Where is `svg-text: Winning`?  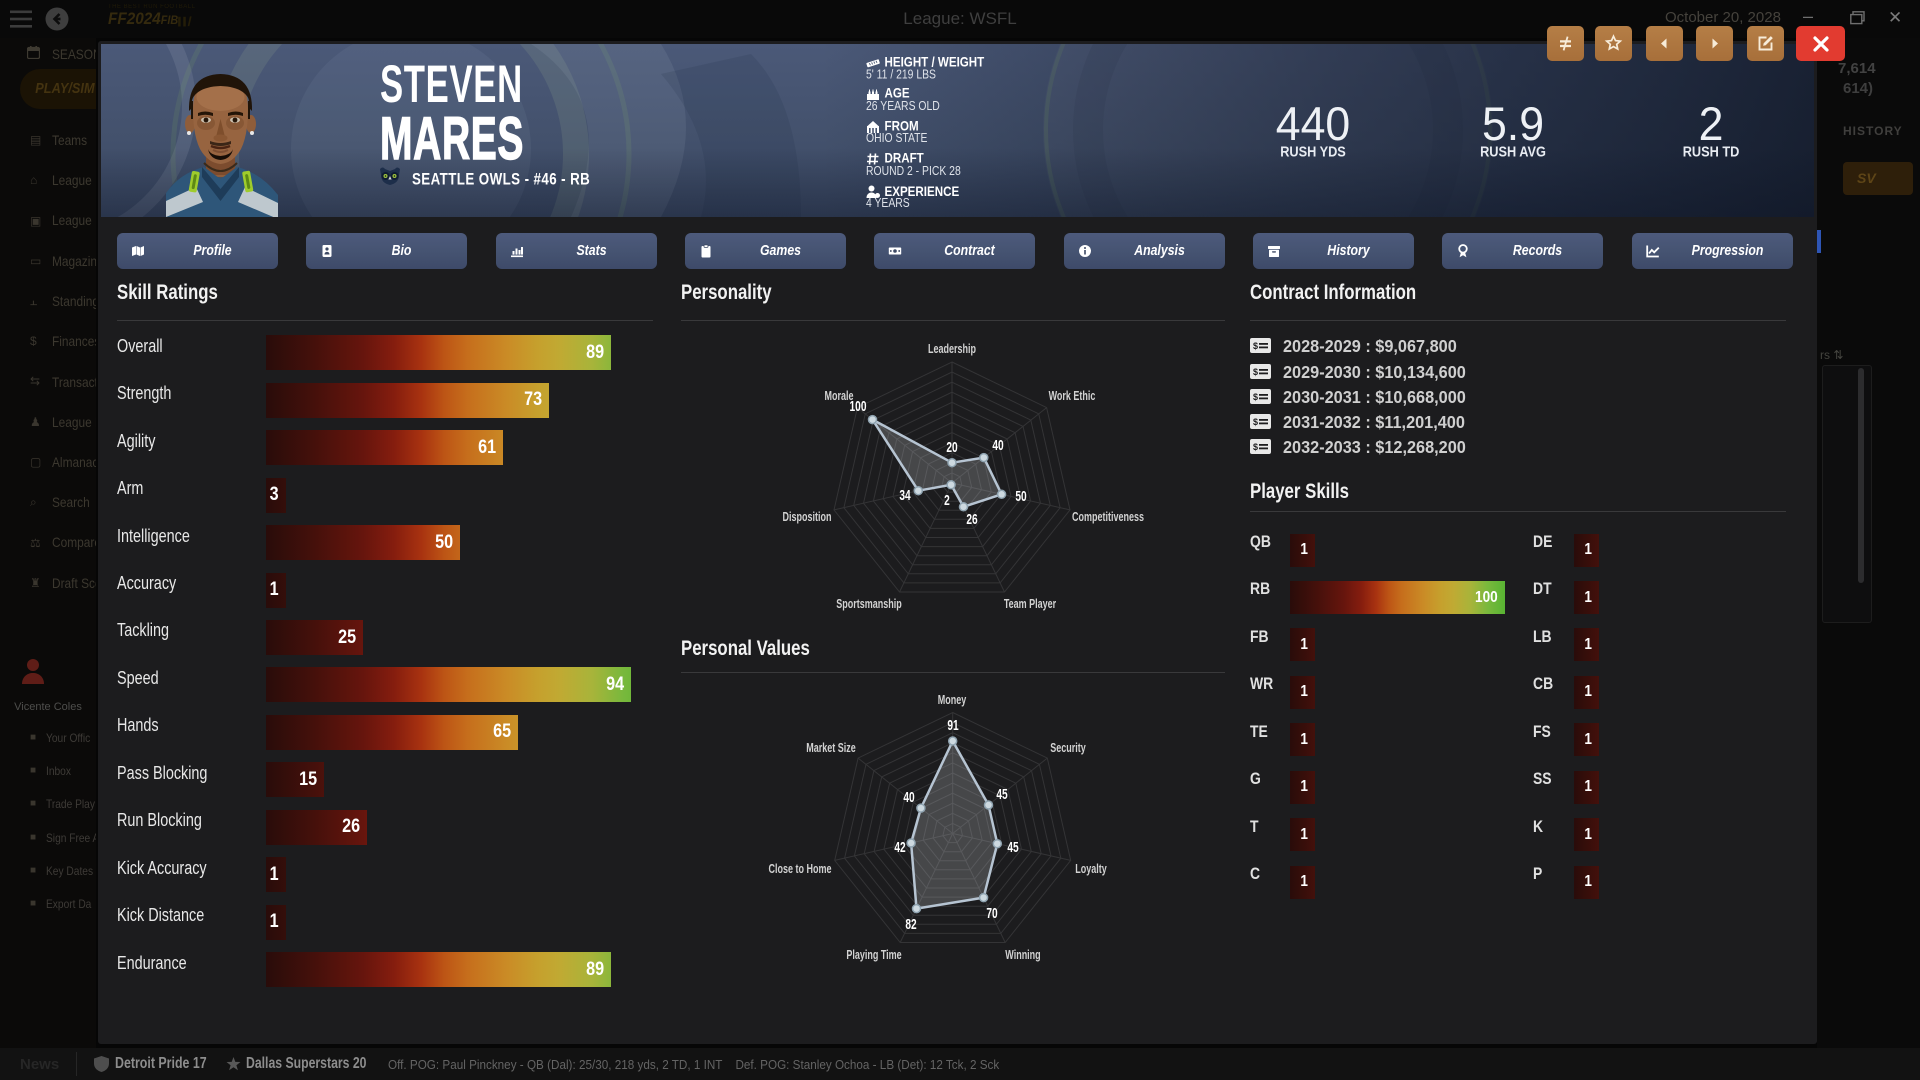 svg-text: Winning is located at coordinates (1022, 956).